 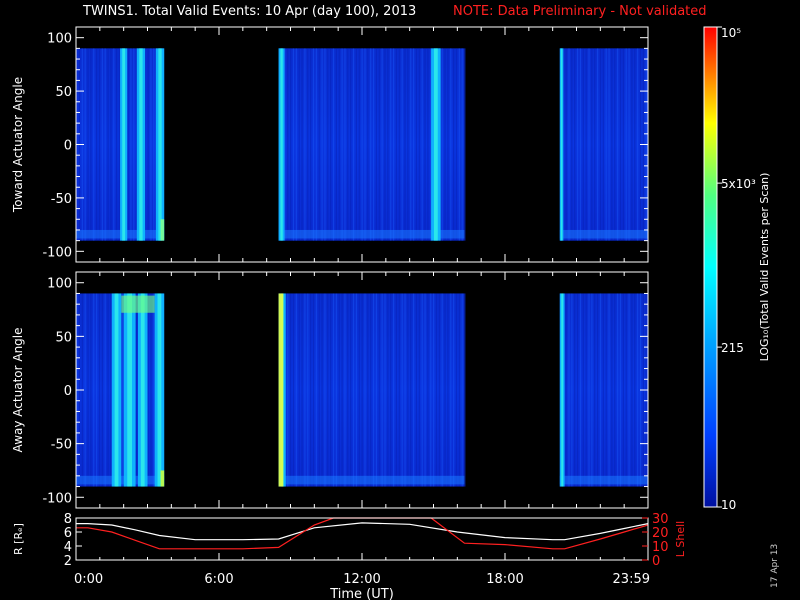 What do you see at coordinates (88, 579) in the screenshot?
I see `x-tick-label: 0:00` at bounding box center [88, 579].